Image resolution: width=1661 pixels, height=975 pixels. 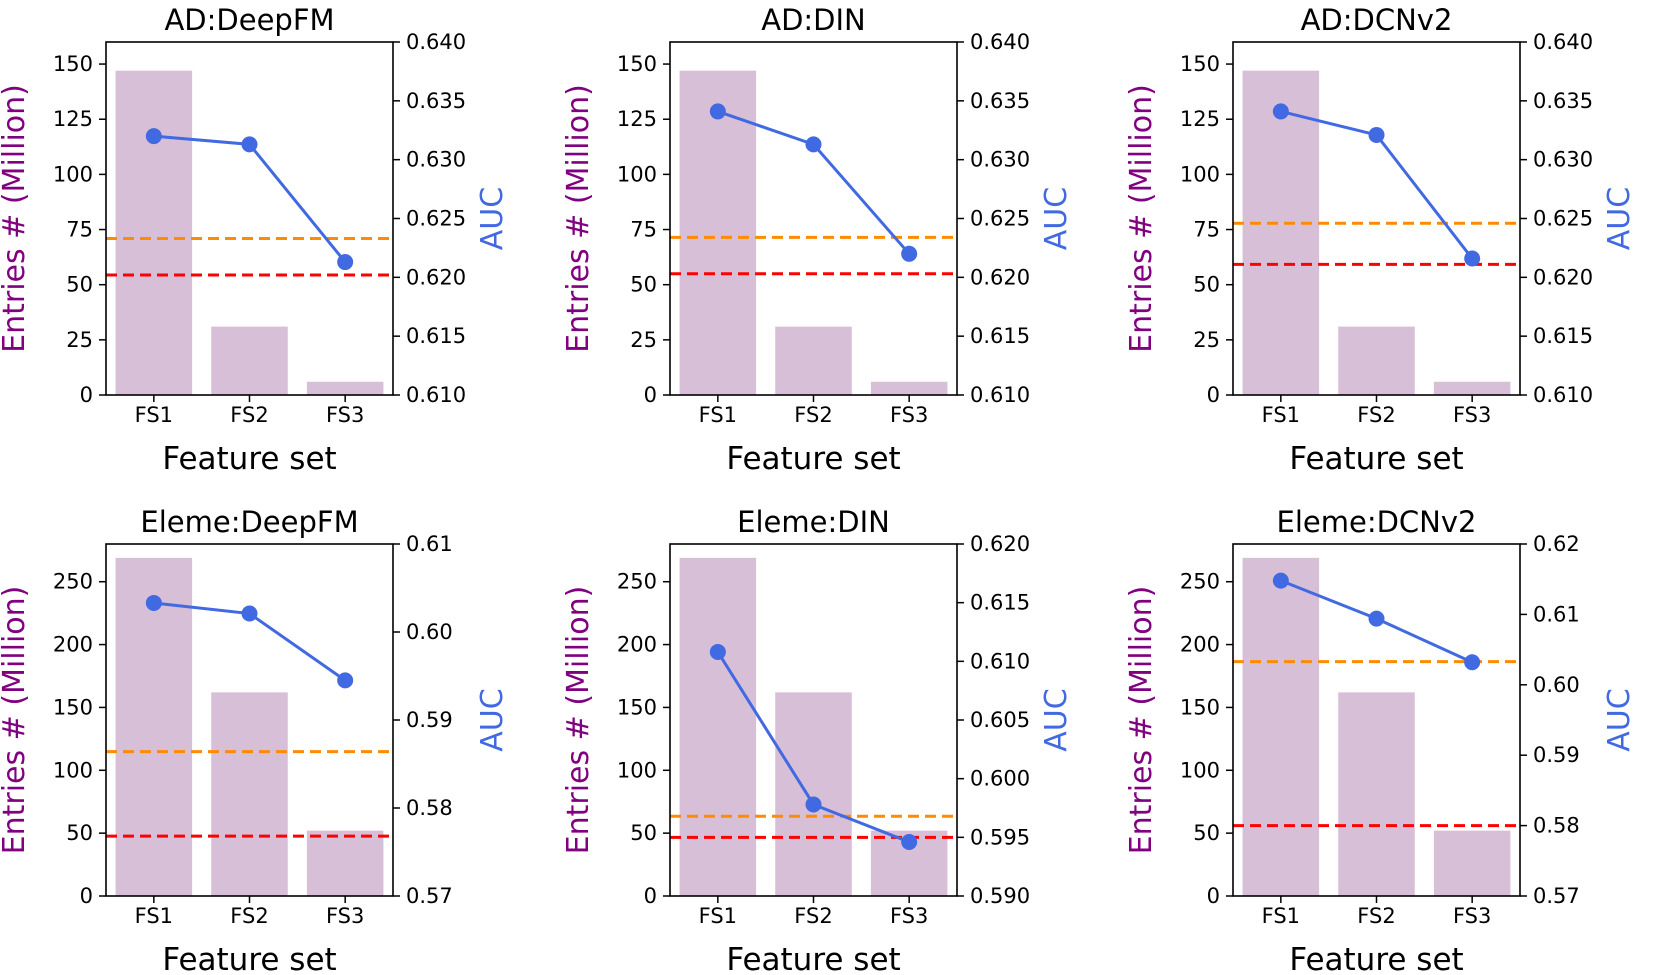 I want to click on chart-title: Eleme:DeepFM, so click(x=249, y=522).